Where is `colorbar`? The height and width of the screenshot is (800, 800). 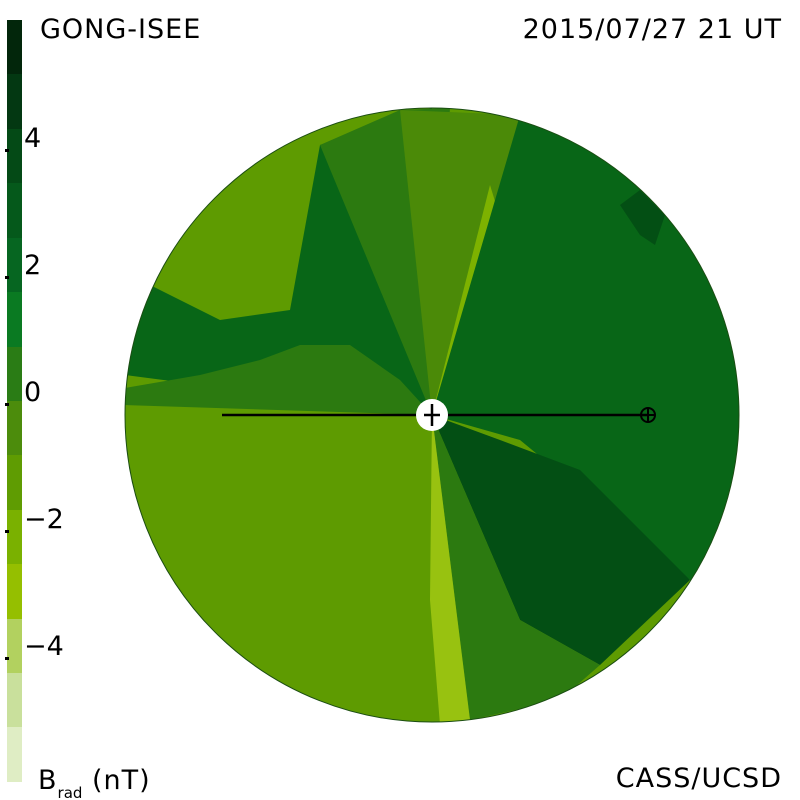
colorbar is located at coordinates (14, 401).